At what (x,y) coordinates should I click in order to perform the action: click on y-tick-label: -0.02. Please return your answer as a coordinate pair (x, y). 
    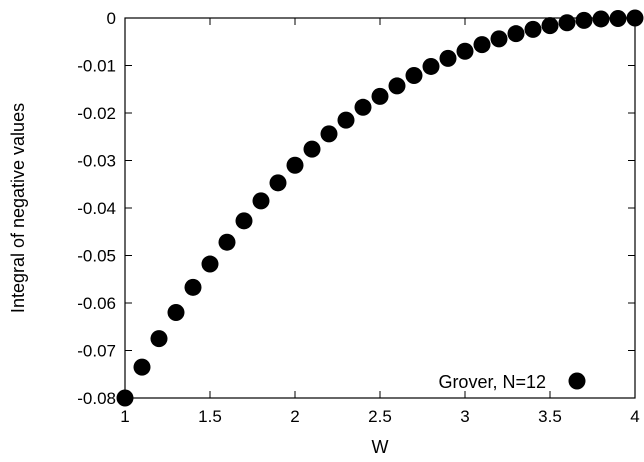
    Looking at the image, I should click on (96, 113).